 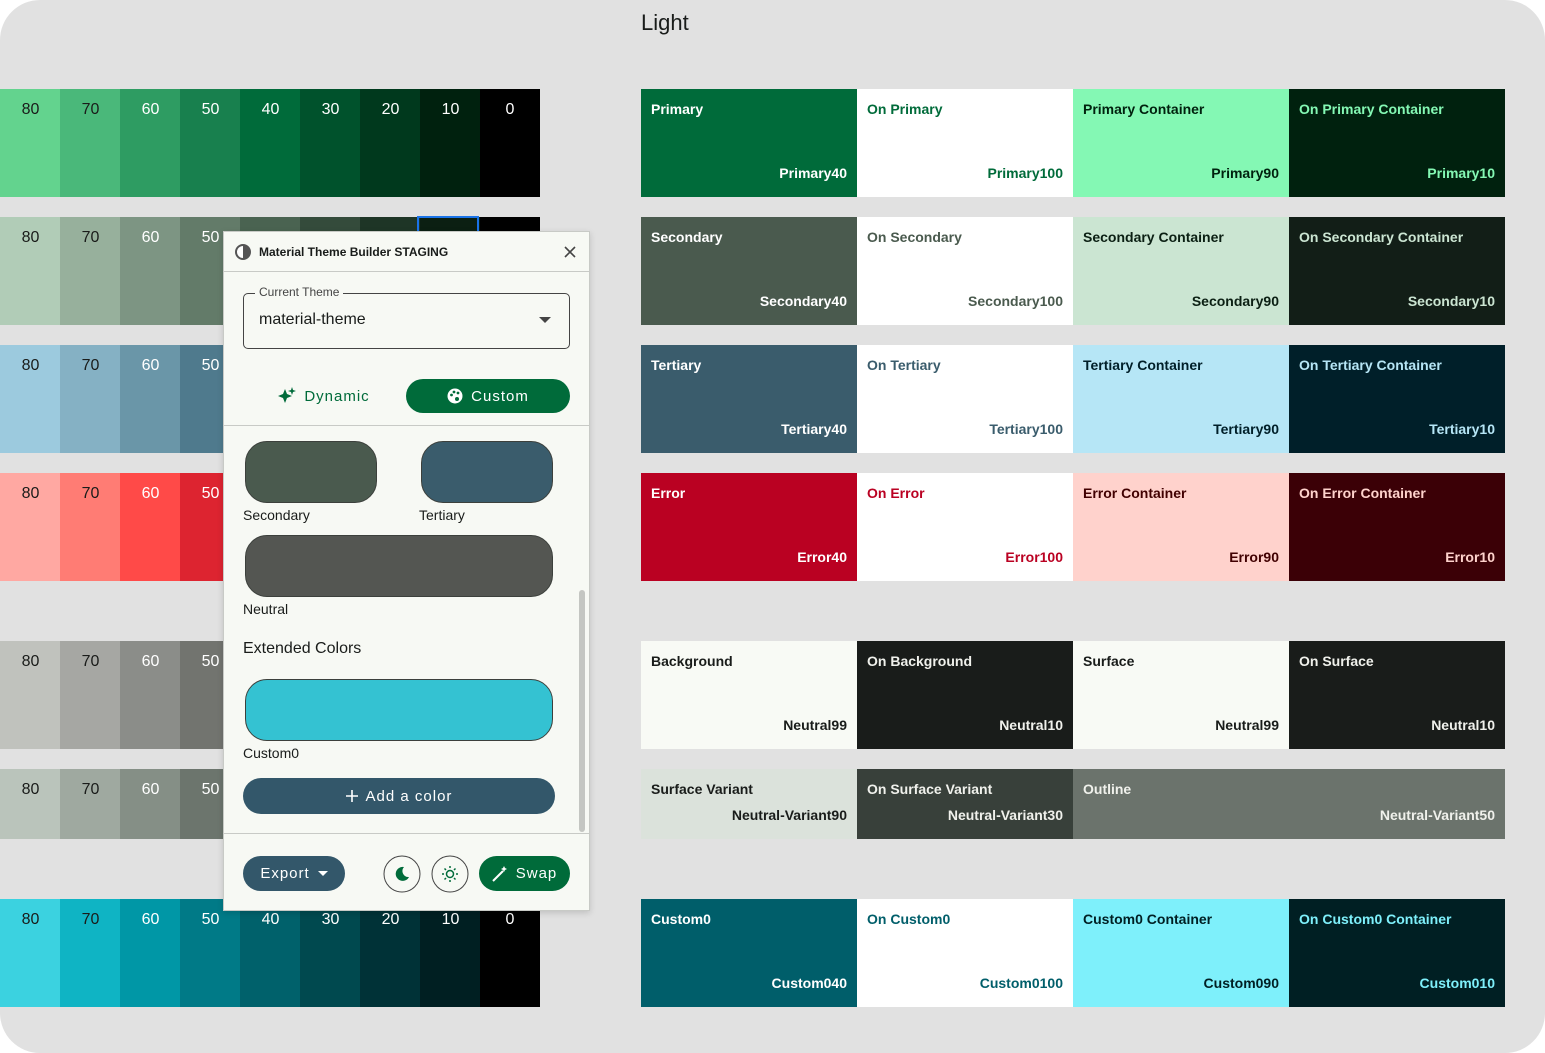 What do you see at coordinates (965, 804) in the screenshot?
I see `color-role: On Surface Variant Neutral-Variant30` at bounding box center [965, 804].